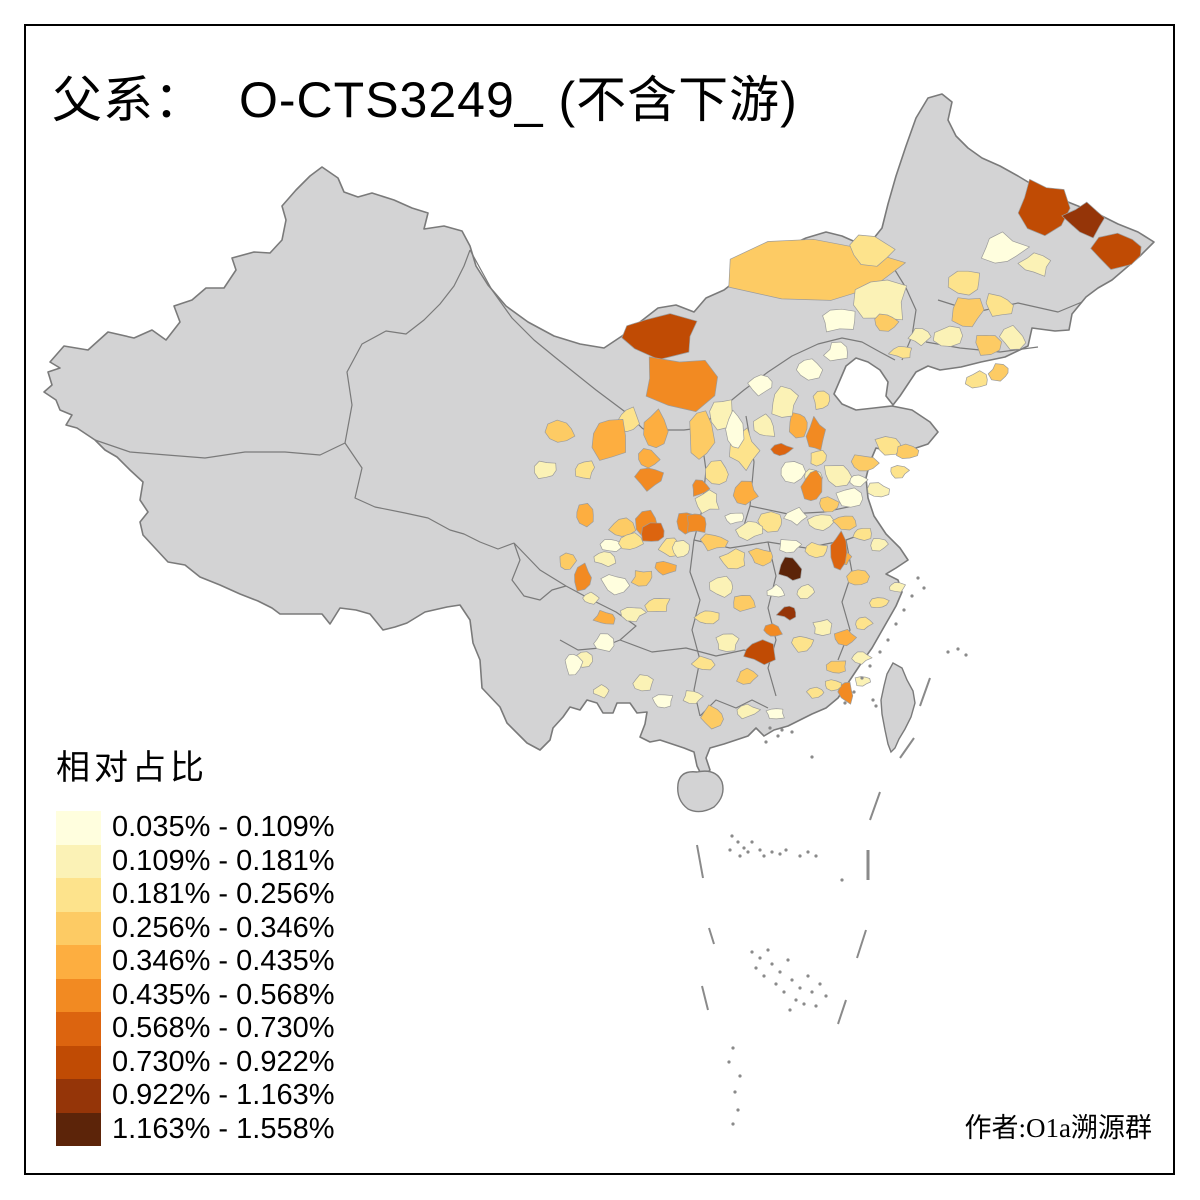 This screenshot has width=1200, height=1200. What do you see at coordinates (223, 1095) in the screenshot?
I see `legend-label: 0.922% - 1.163%` at bounding box center [223, 1095].